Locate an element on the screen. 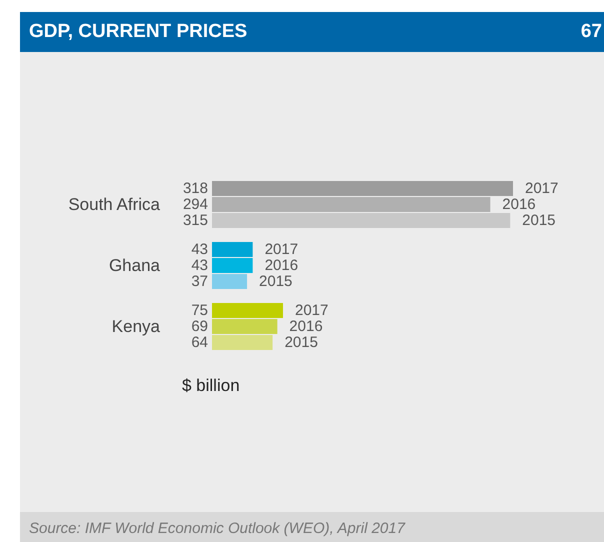  text: $ billion is located at coordinates (211, 386).